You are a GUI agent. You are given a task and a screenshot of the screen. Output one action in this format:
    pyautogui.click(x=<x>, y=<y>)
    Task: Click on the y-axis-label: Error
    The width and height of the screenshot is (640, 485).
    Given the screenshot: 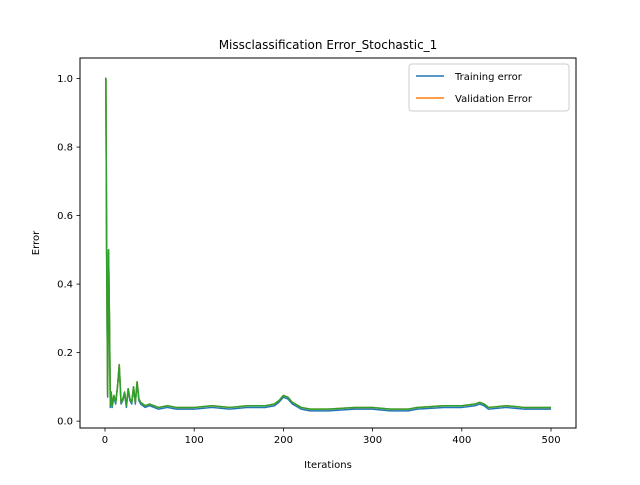 What is the action you would take?
    pyautogui.click(x=36, y=242)
    